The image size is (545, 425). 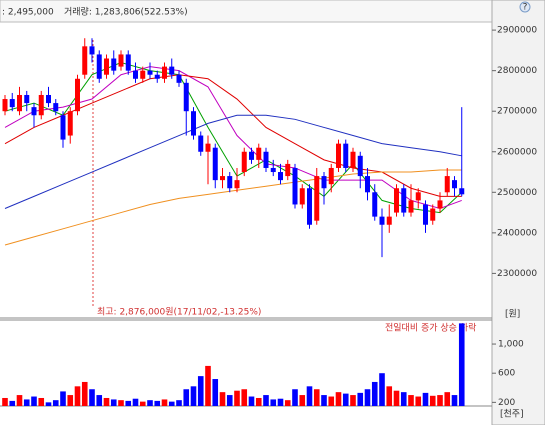 What do you see at coordinates (517, 71) in the screenshot?
I see `y-tick-label: 2800000` at bounding box center [517, 71].